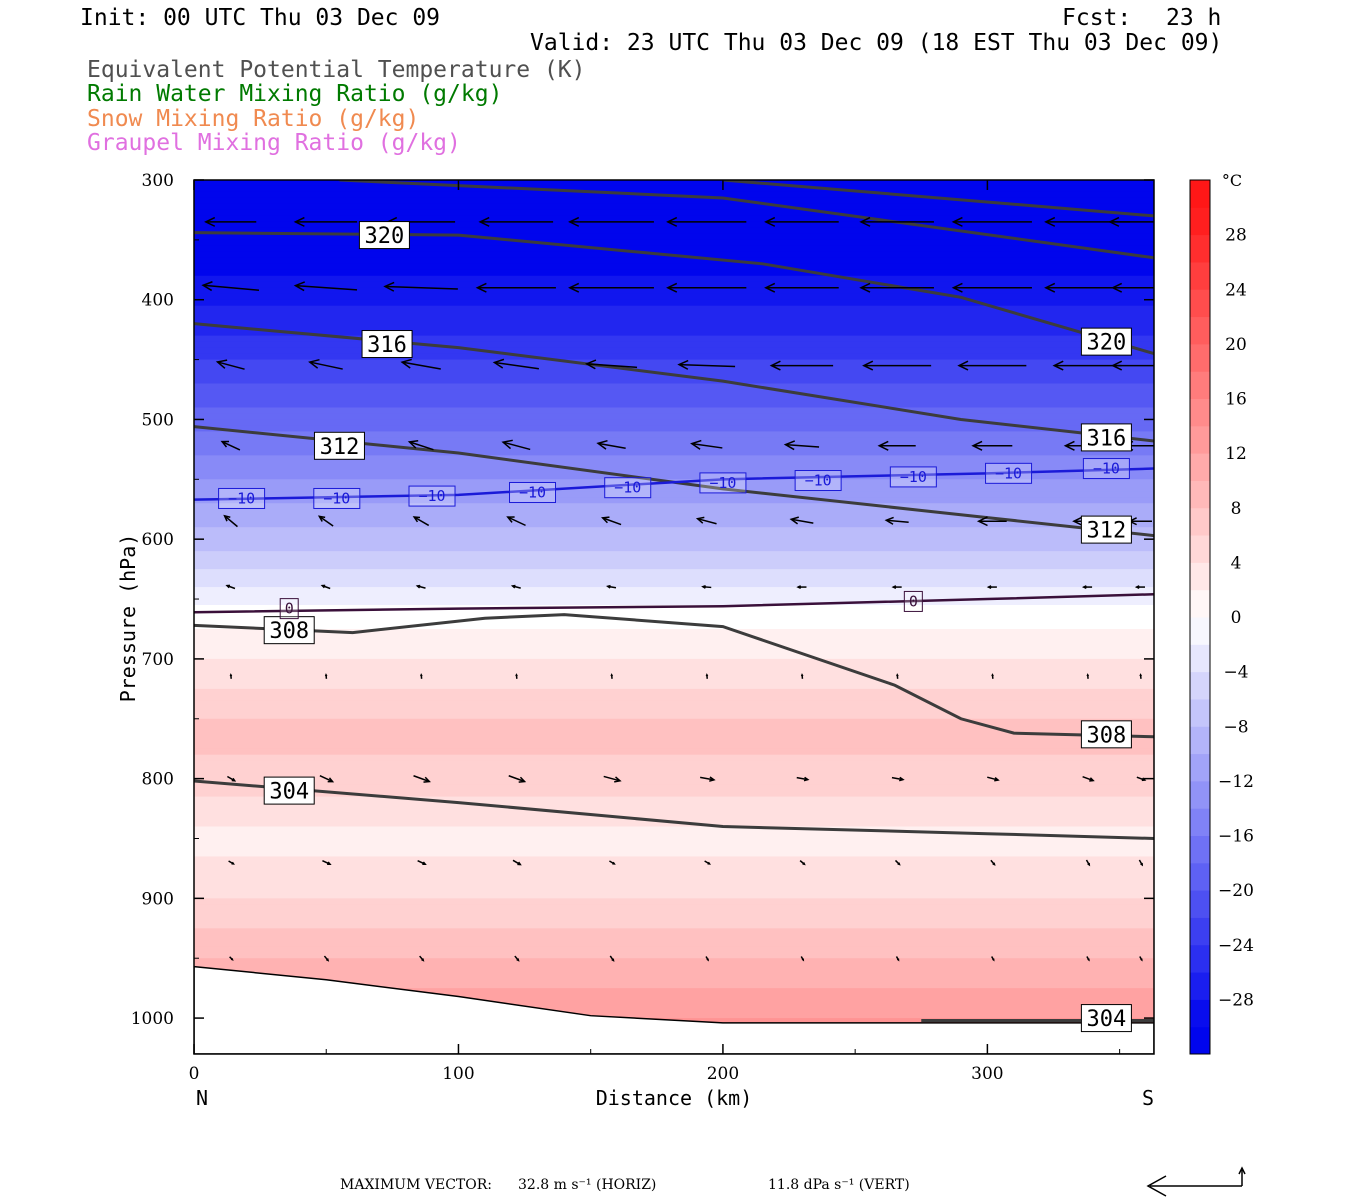 Image resolution: width=1350 pixels, height=1200 pixels. Describe the element at coordinates (839, 1185) in the screenshot. I see `max-vector-vertical: 11.8 dPa s⁻¹ (VERT)` at that location.